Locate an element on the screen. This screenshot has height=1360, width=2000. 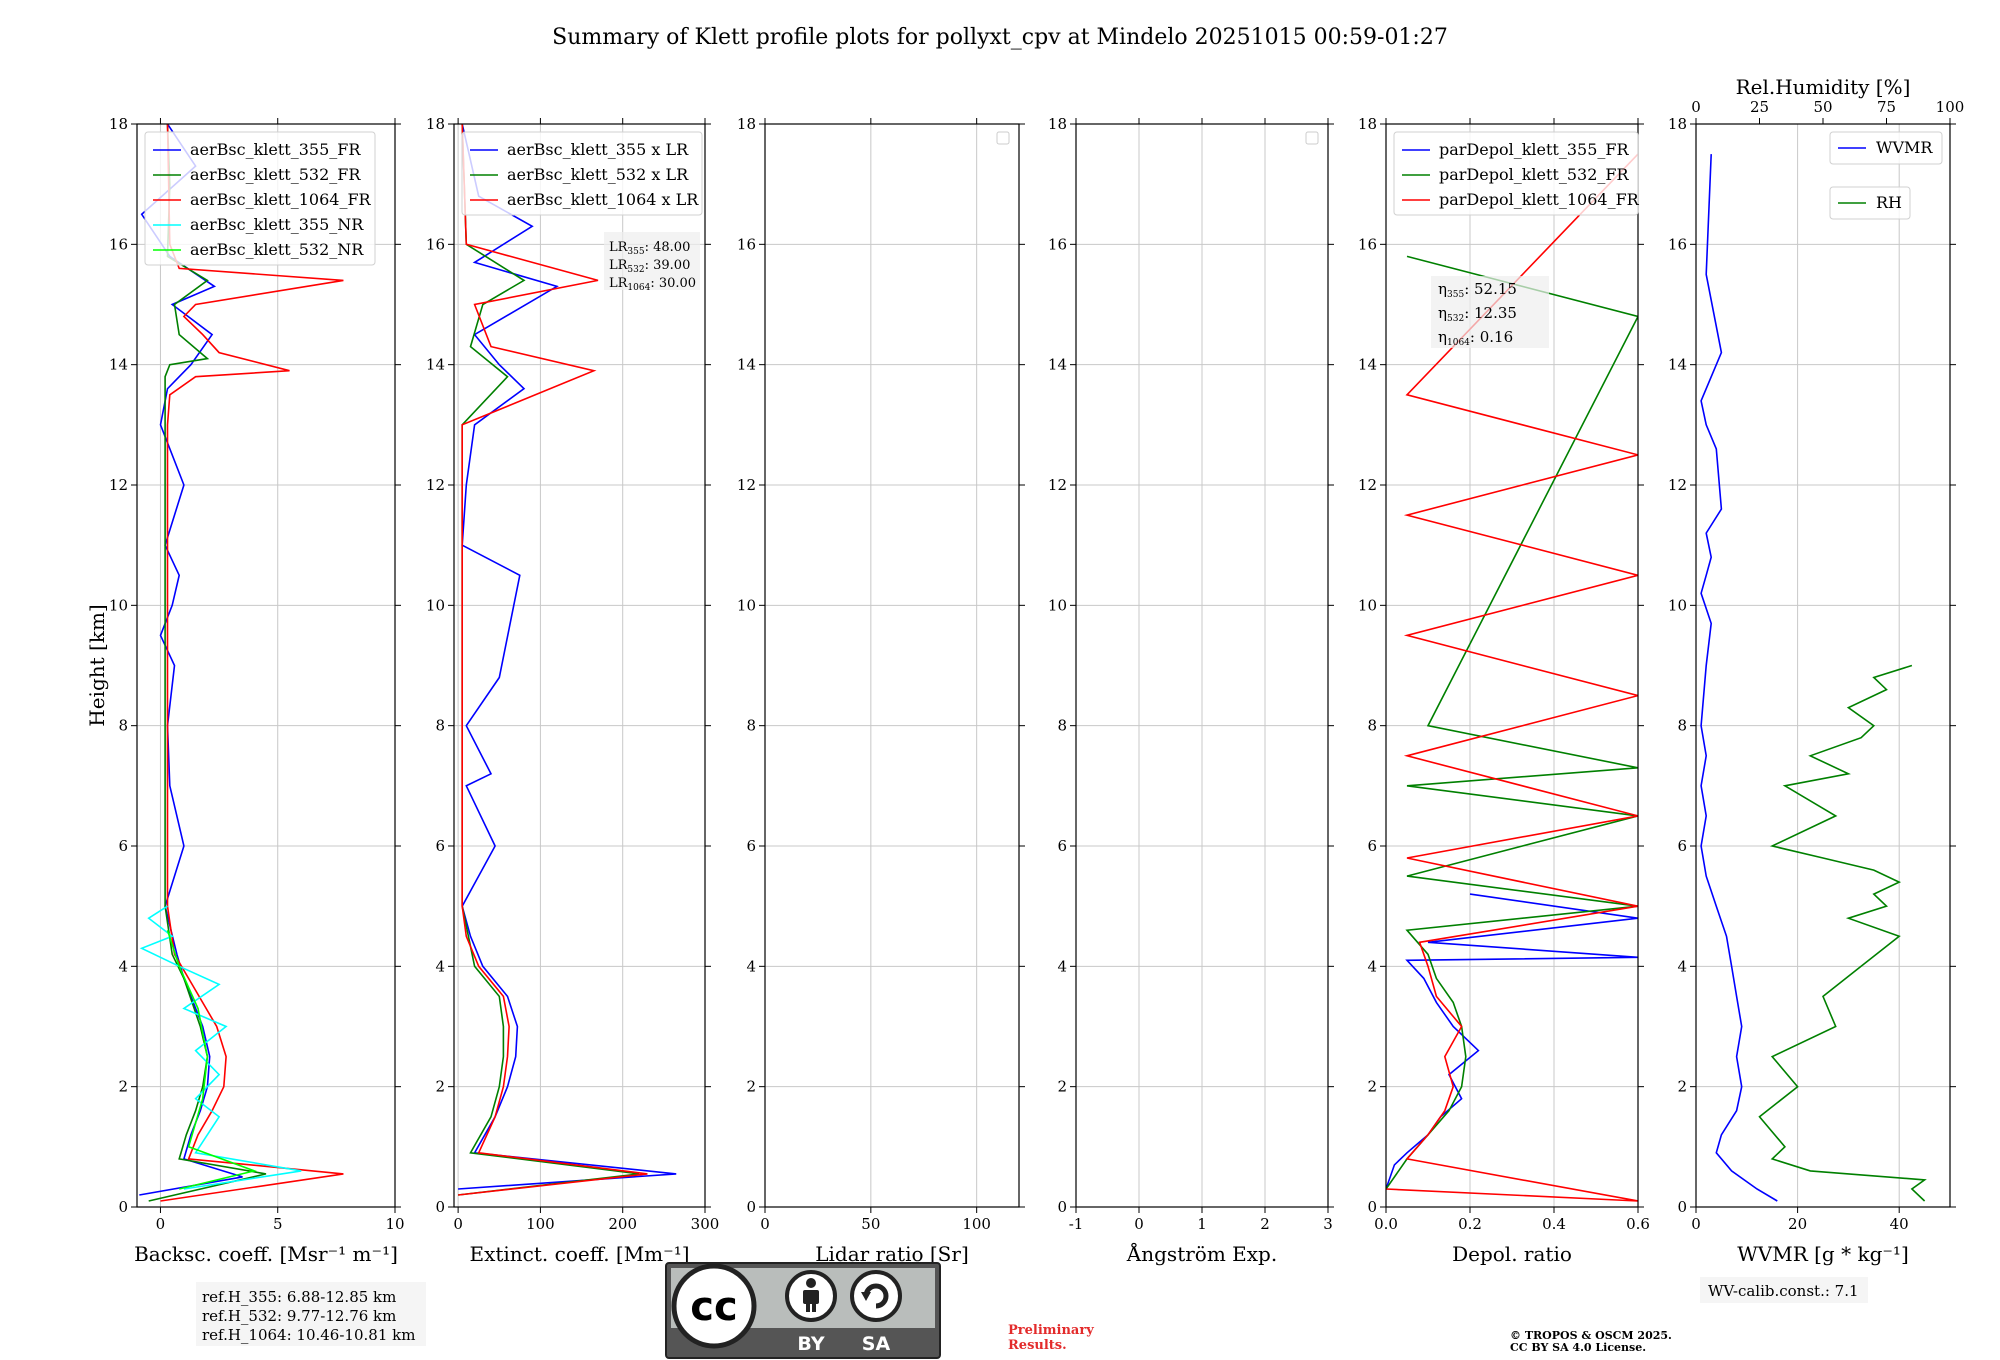
x-tick-label: 3 is located at coordinates (1328, 1224).